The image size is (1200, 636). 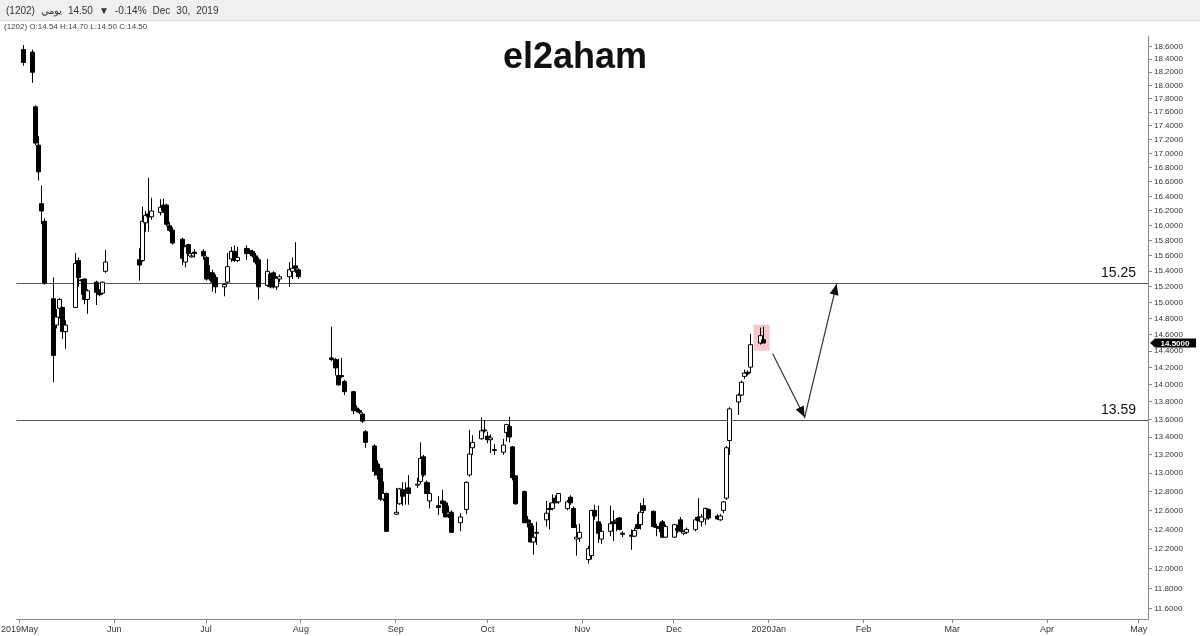 I want to click on x-tick-label: May, so click(x=1139, y=629).